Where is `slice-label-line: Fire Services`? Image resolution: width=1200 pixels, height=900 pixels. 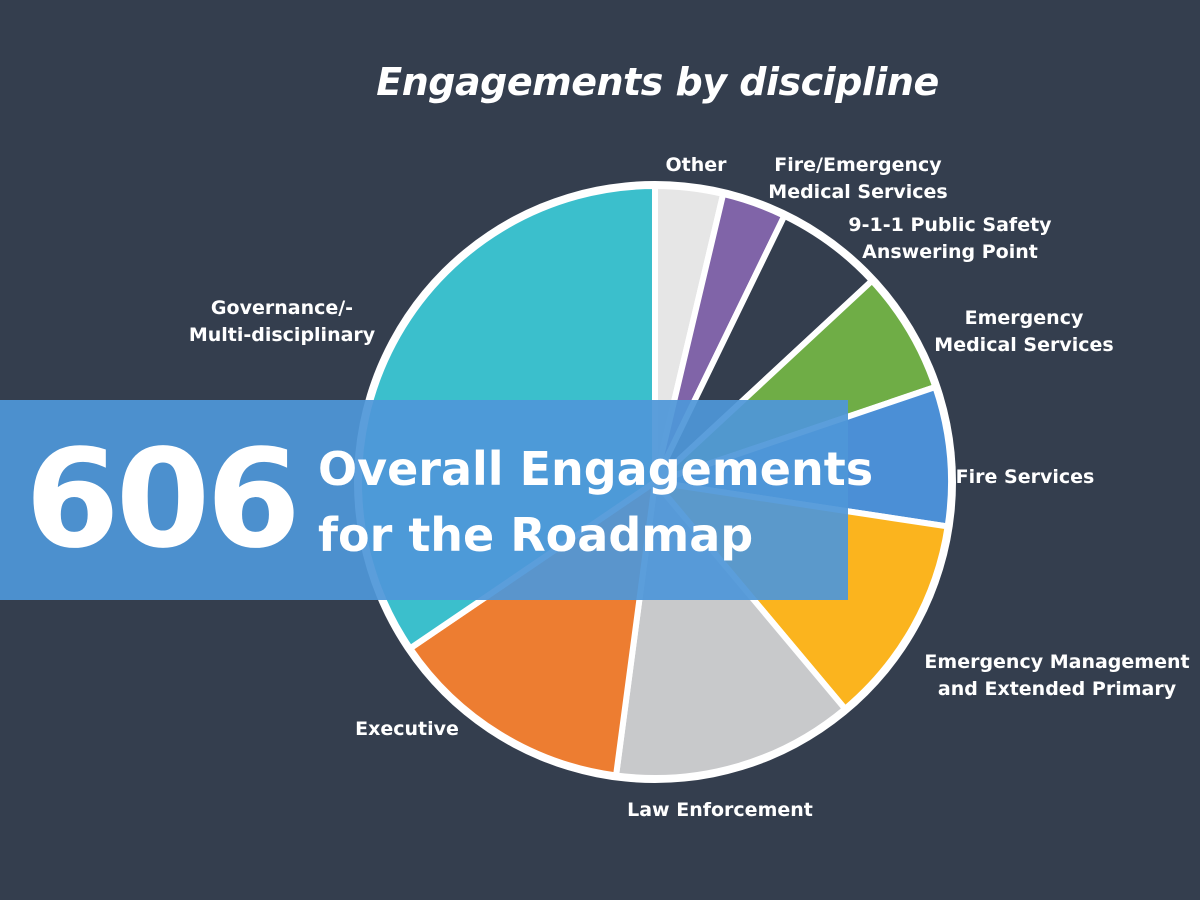
slice-label-line: Fire Services is located at coordinates (1025, 477).